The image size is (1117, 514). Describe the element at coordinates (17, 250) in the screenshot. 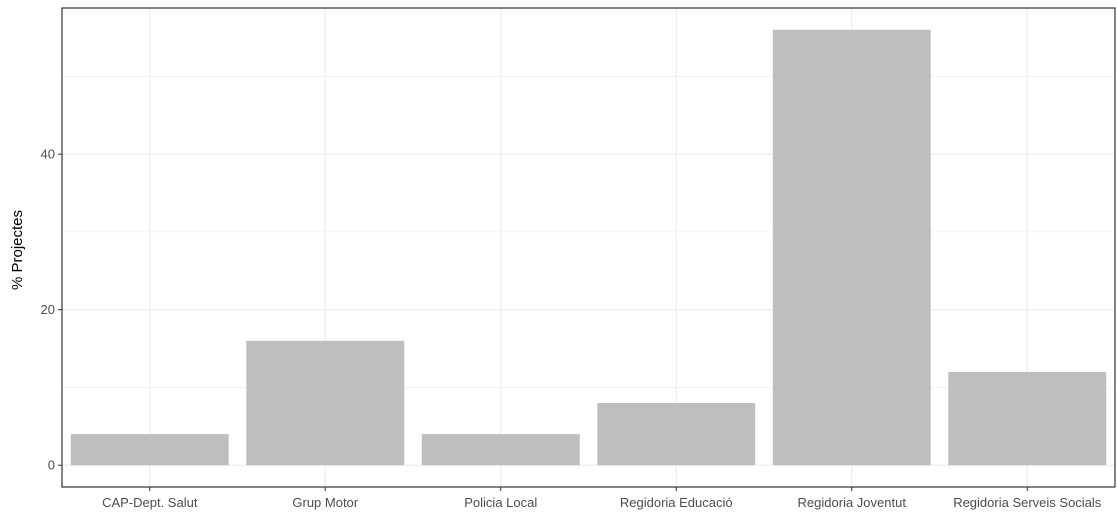

I see `y-axis-title: % Projectes` at that location.